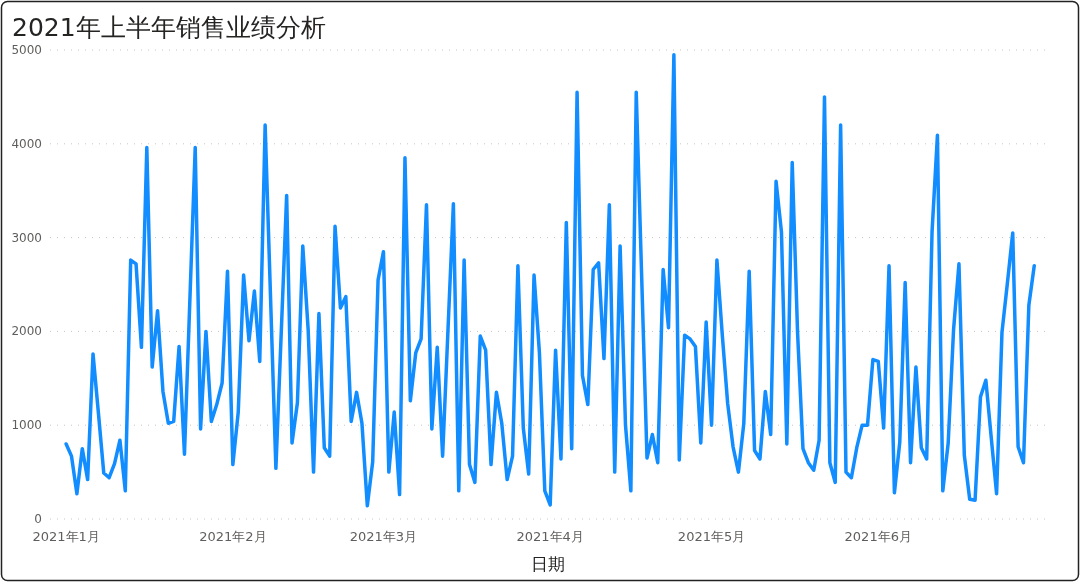 This screenshot has height=582, width=1080. I want to click on chart-title: 2021年上半年销售业绩分析, so click(169, 27).